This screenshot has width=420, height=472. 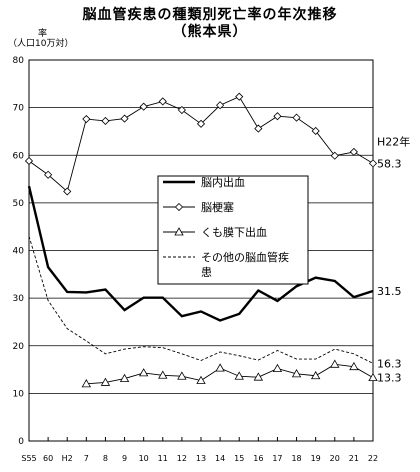 I want to click on y-tick-label: 50, so click(x=19, y=204).